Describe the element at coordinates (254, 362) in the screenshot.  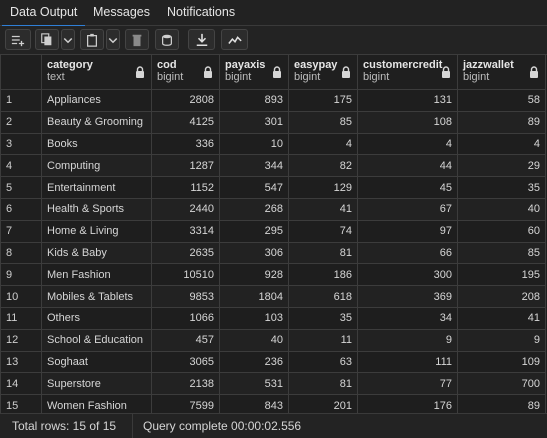
I see `cell-payaxis: 236` at that location.